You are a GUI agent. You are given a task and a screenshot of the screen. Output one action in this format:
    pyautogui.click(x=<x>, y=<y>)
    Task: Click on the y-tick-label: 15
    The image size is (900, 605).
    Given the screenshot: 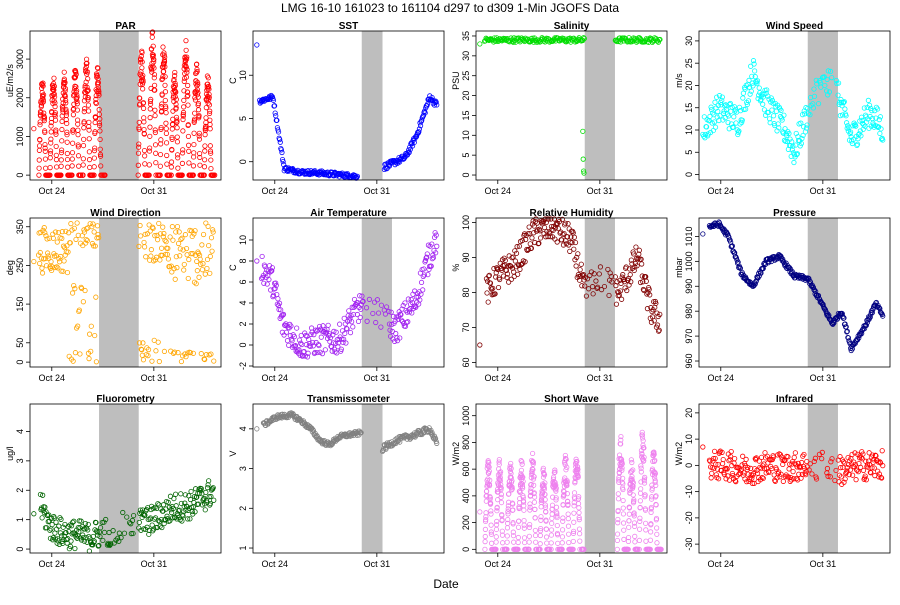 What is the action you would take?
    pyautogui.click(x=689, y=108)
    